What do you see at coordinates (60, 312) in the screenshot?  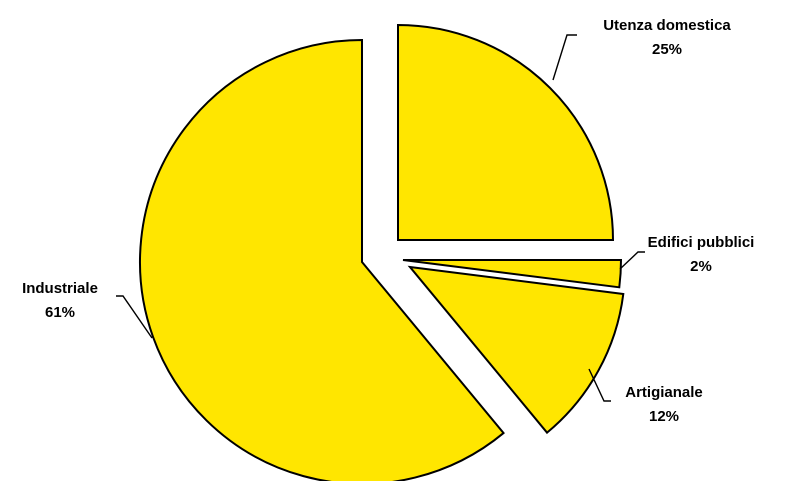 I see `slice-value-industriale: 61%` at bounding box center [60, 312].